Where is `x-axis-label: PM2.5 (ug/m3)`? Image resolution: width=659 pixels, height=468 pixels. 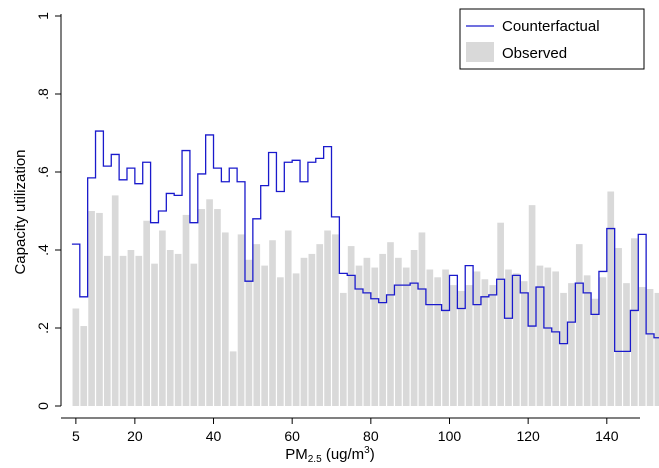 x-axis-label: PM2.5 (ug/m3) is located at coordinates (329, 455).